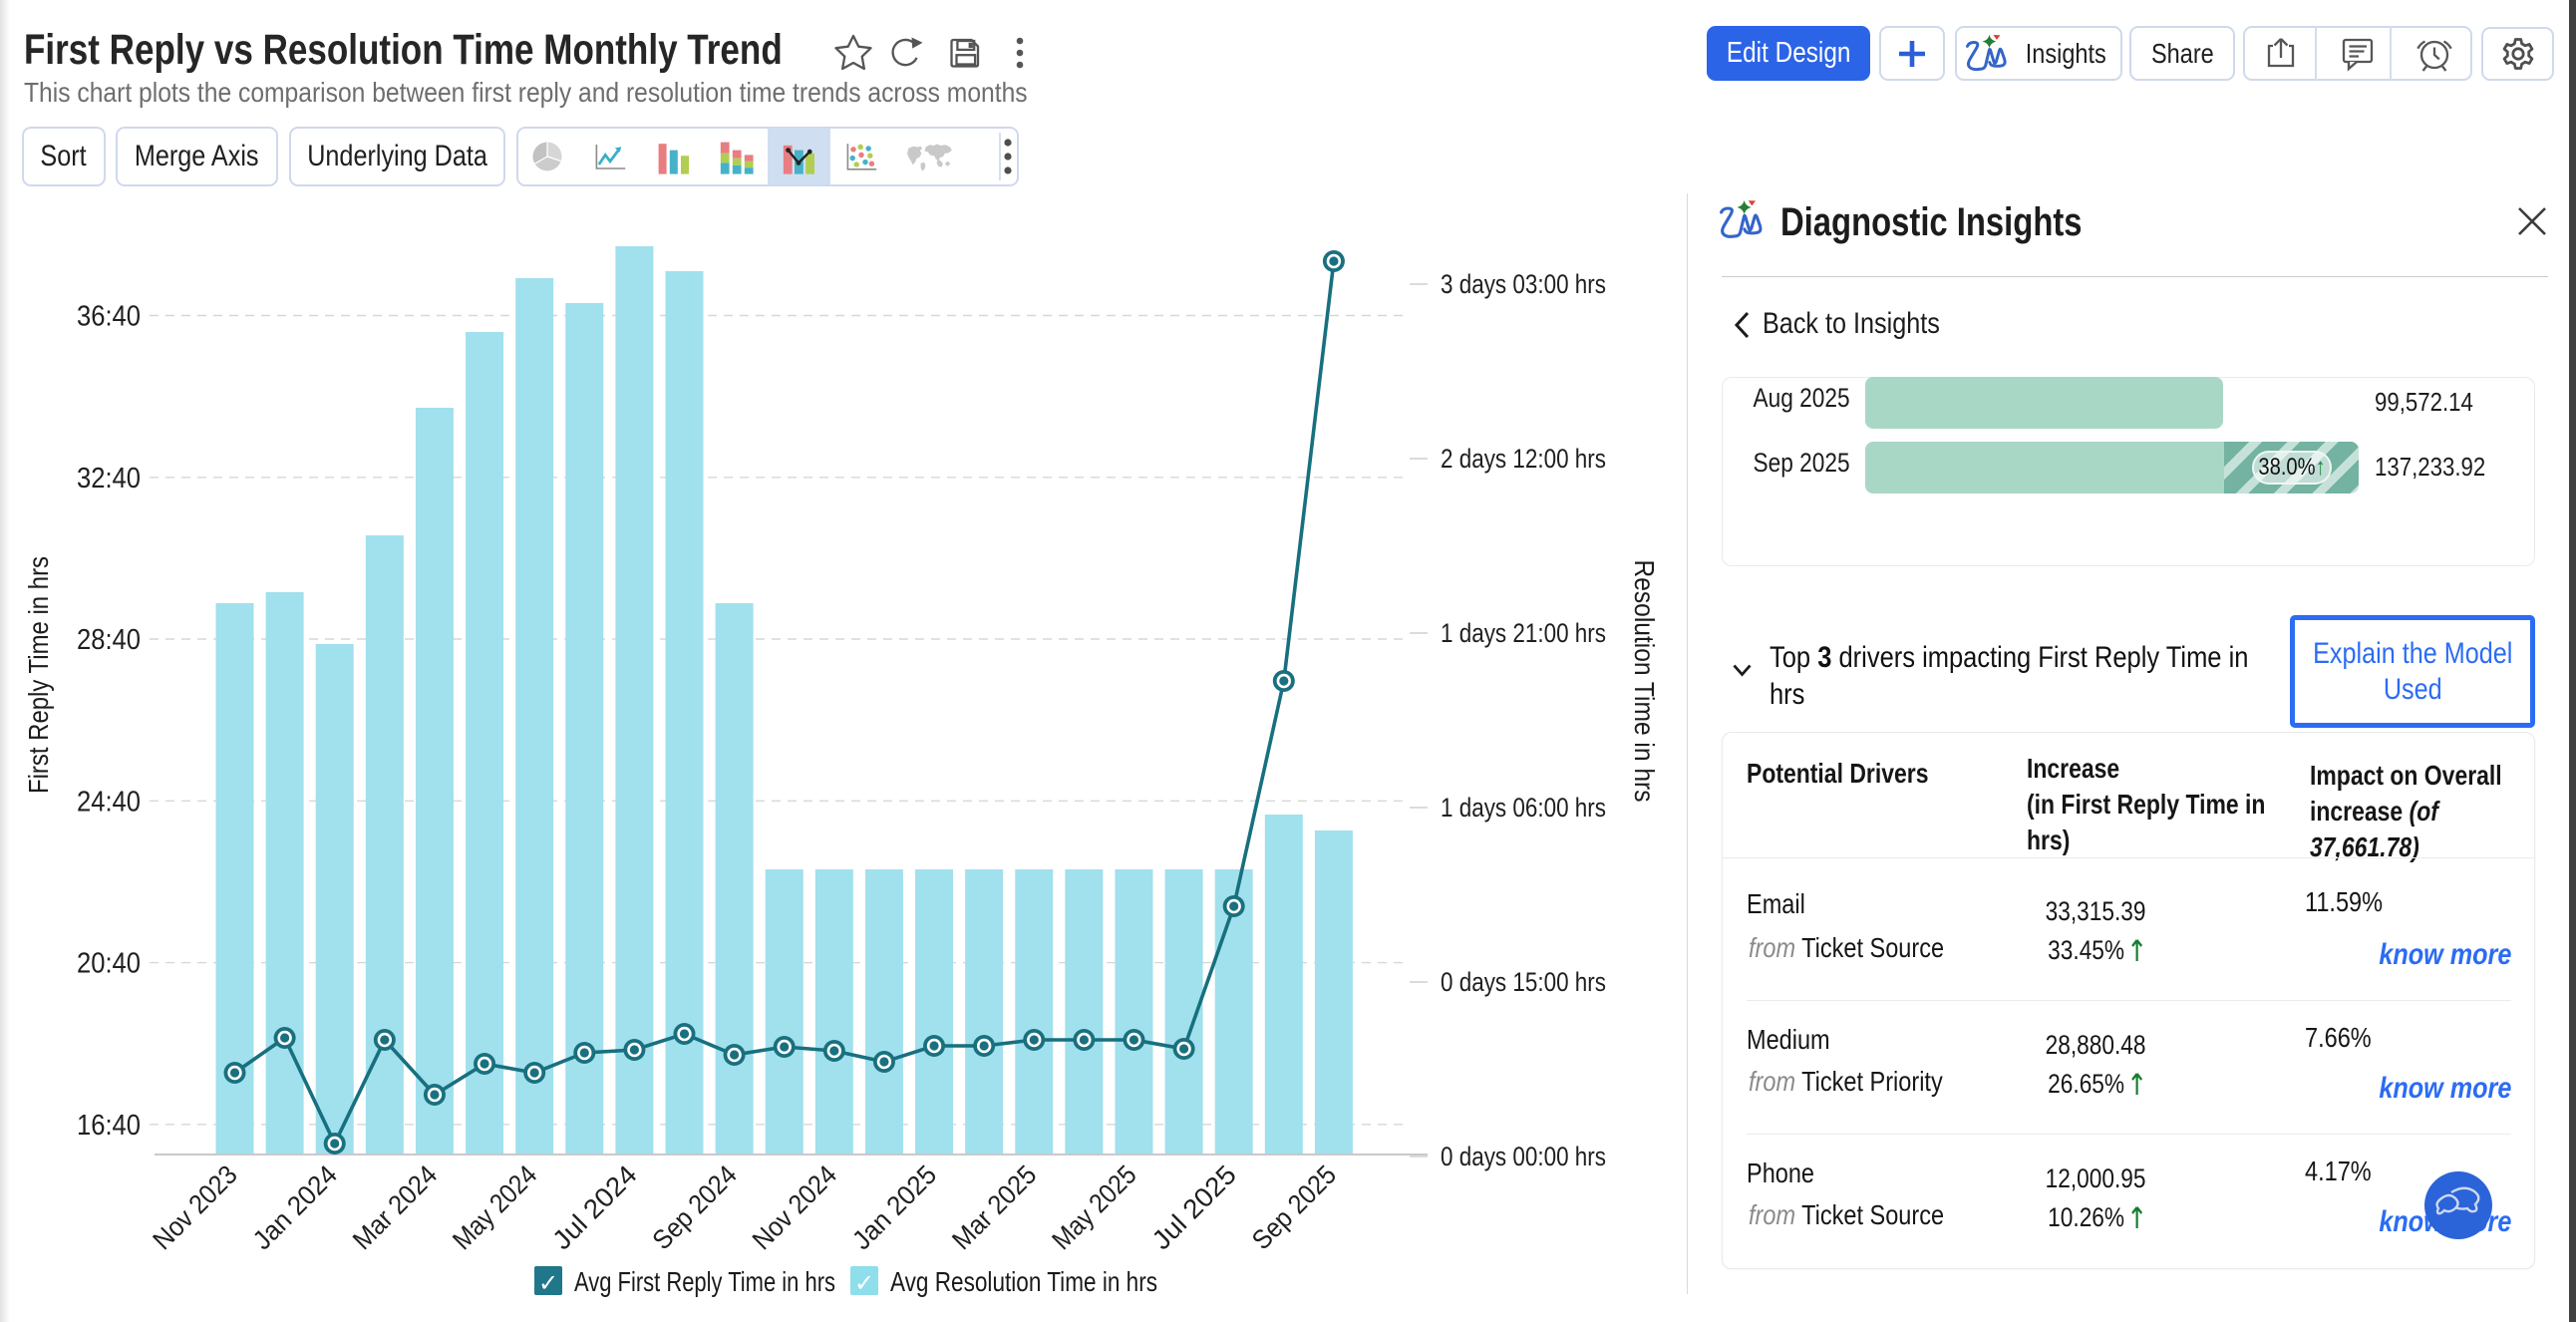 This screenshot has width=2576, height=1322. What do you see at coordinates (994, 1207) in the screenshot?
I see `svg-text: Mar 2025` at bounding box center [994, 1207].